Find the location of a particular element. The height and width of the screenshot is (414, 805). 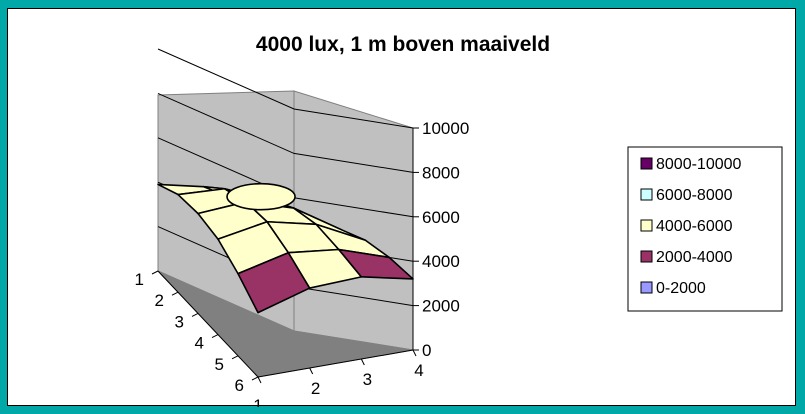

x-tick-label: 1 is located at coordinates (257, 401).